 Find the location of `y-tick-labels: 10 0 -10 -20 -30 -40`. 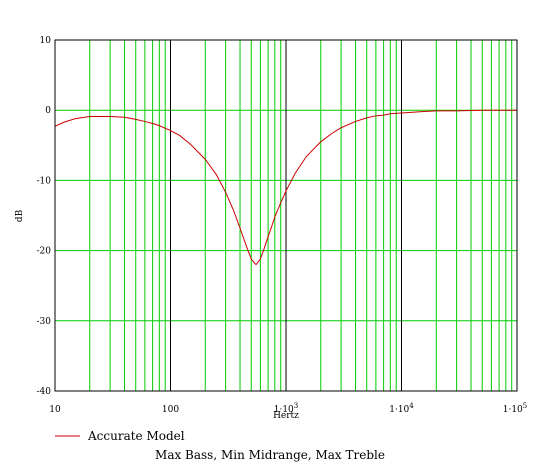

y-tick-labels: 10 0 -10 -20 -30 -40 is located at coordinates (44, 216).